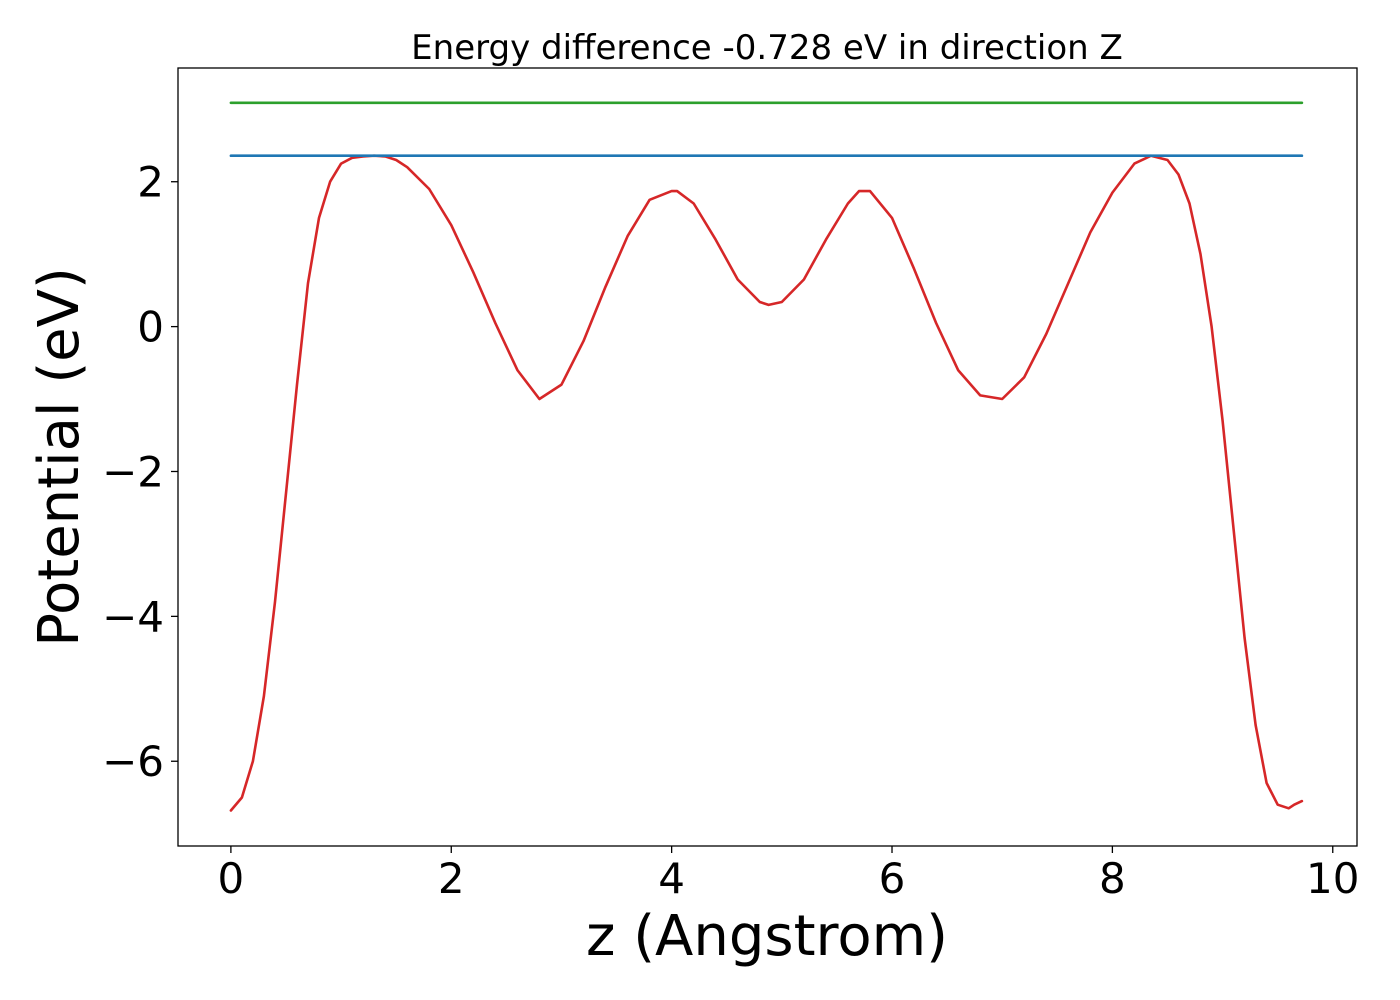 The image size is (1400, 1000). Describe the element at coordinates (150, 182) in the screenshot. I see `y-tick-label: 2` at that location.